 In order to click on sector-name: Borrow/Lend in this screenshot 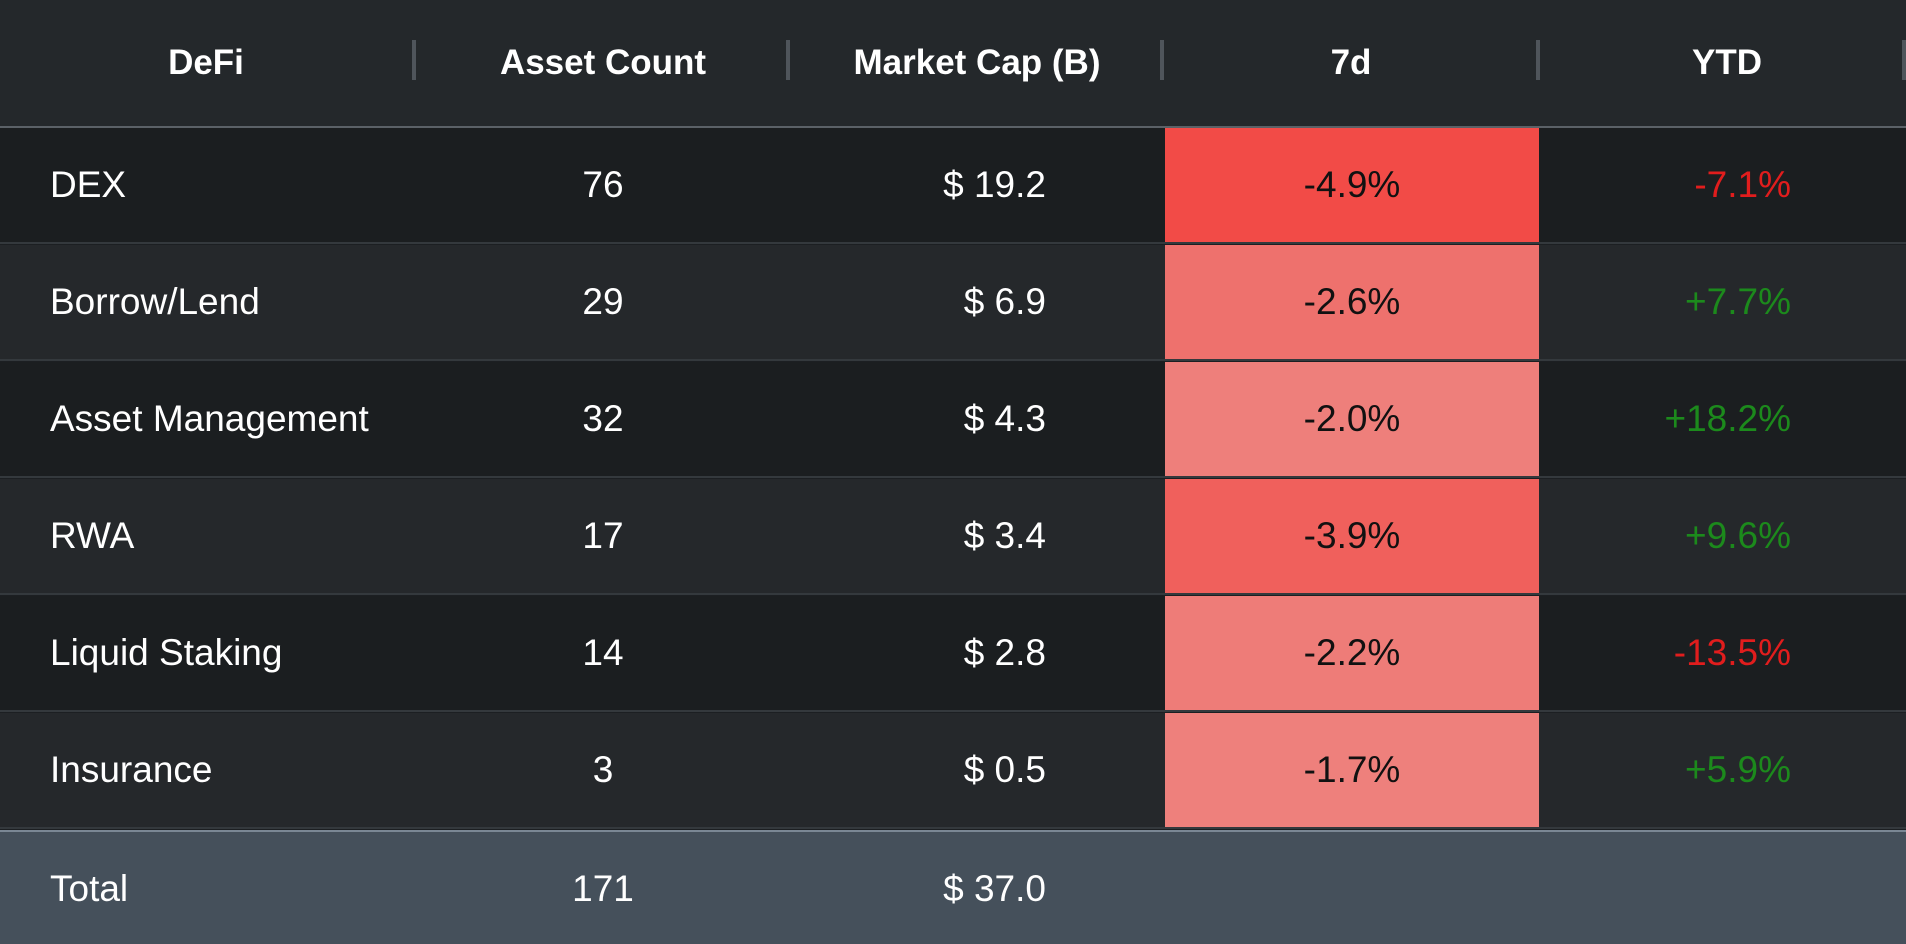, I will do `click(155, 301)`.